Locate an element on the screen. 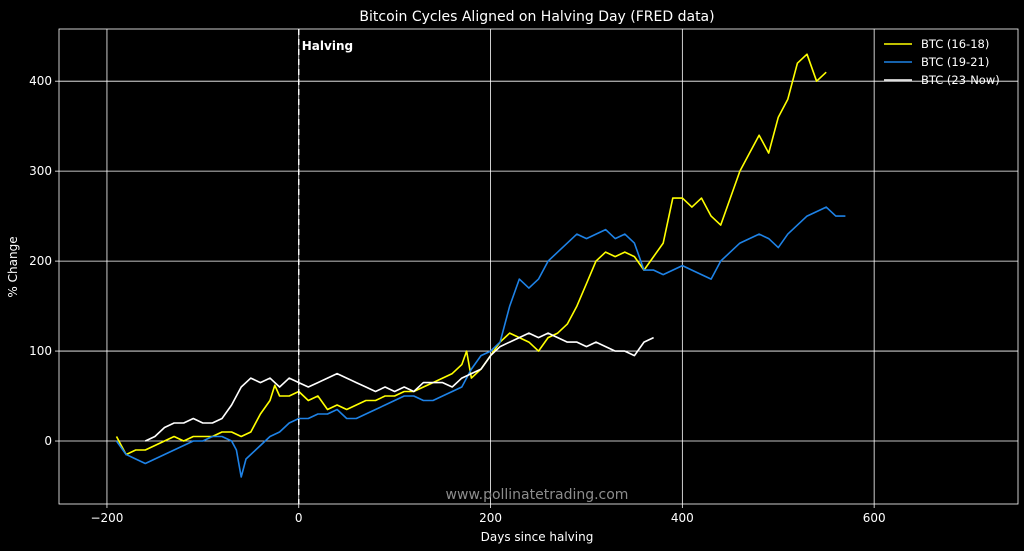 This screenshot has height=551, width=1024. y-tick-label: 0 is located at coordinates (48, 441).